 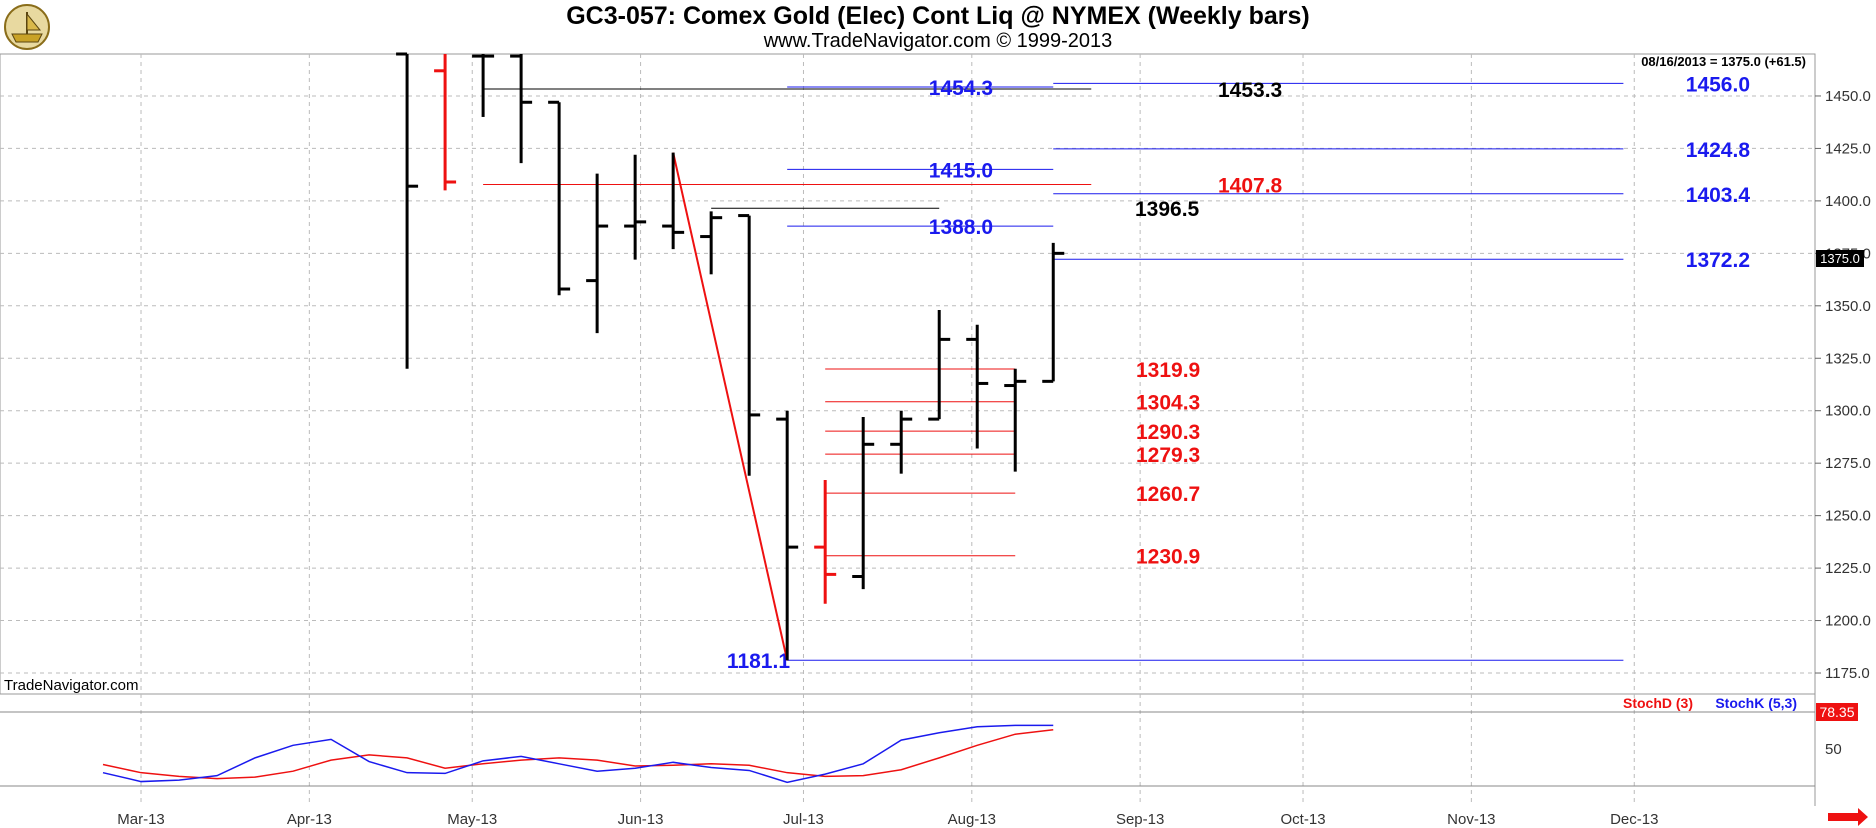 I want to click on scroll-right-arrow-icon, so click(x=1848, y=817).